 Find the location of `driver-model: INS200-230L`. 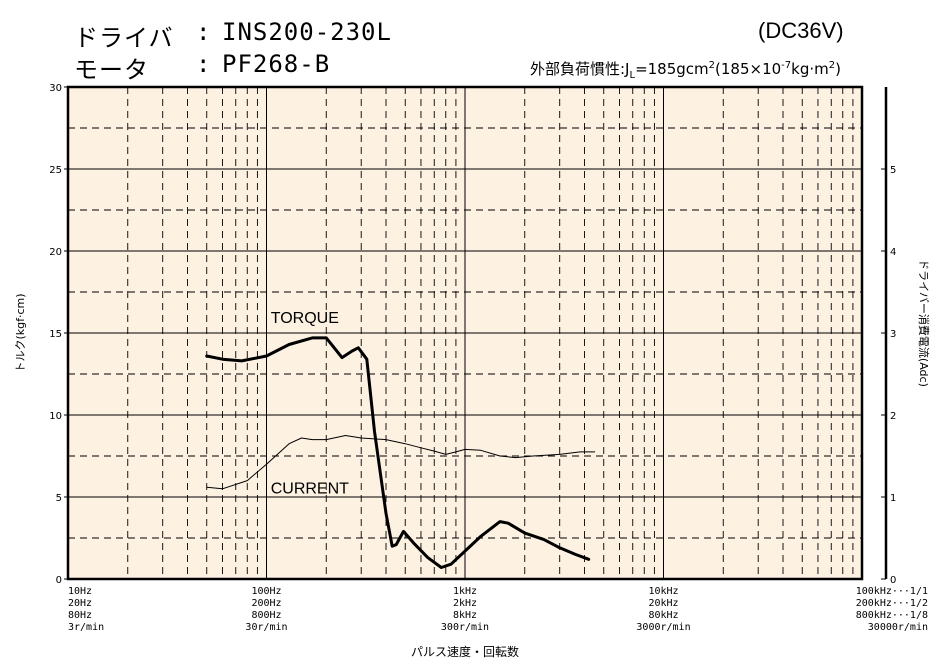

driver-model: INS200-230L is located at coordinates (307, 32).